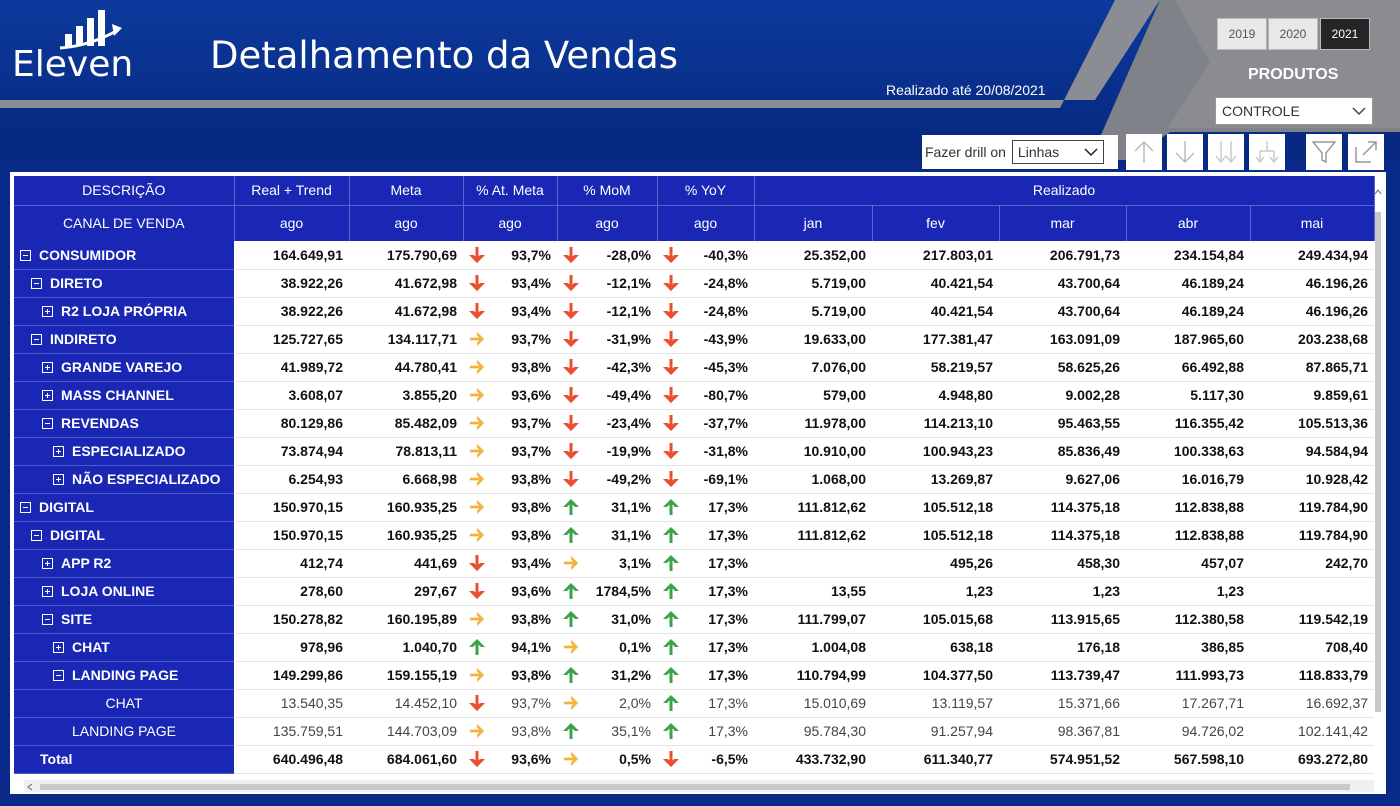  Describe the element at coordinates (124, 395) in the screenshot. I see `row-label: MASS CHANNEL` at that location.